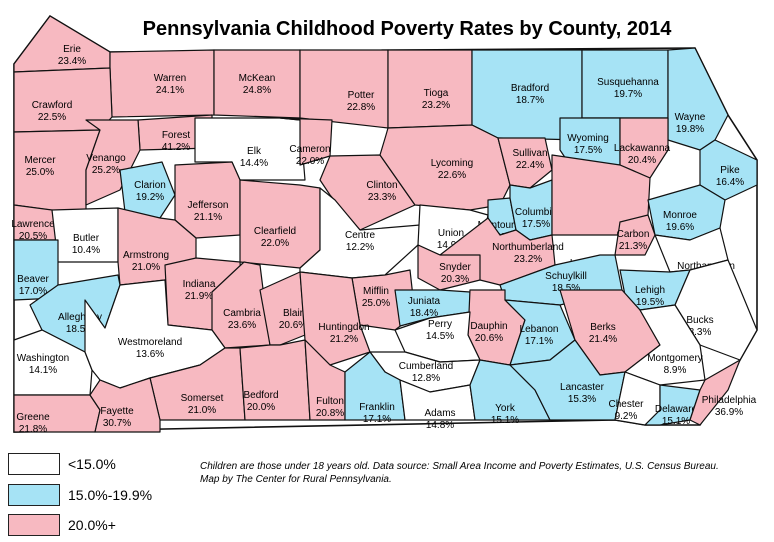 This screenshot has width=774, height=542. Describe the element at coordinates (436, 105) in the screenshot. I see `county-rate-tioga: 23.2%` at that location.